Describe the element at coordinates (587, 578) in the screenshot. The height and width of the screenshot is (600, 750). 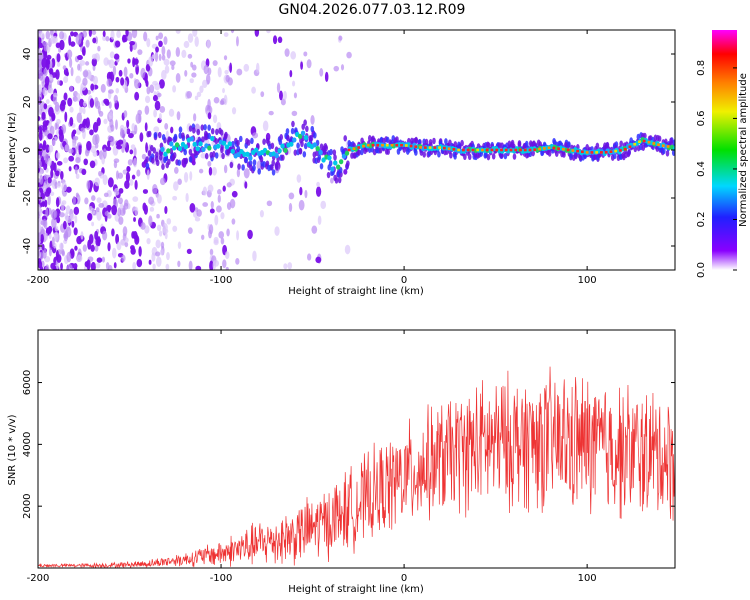
I see `snr-x-tick-label: 100` at that location.